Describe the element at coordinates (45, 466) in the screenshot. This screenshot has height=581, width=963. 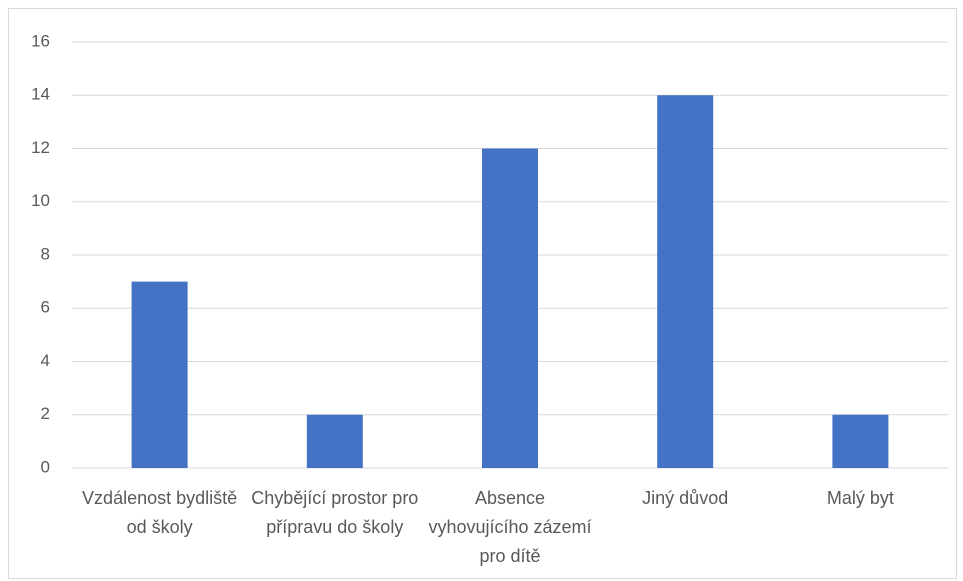
I see `y-tick-label: 0` at that location.